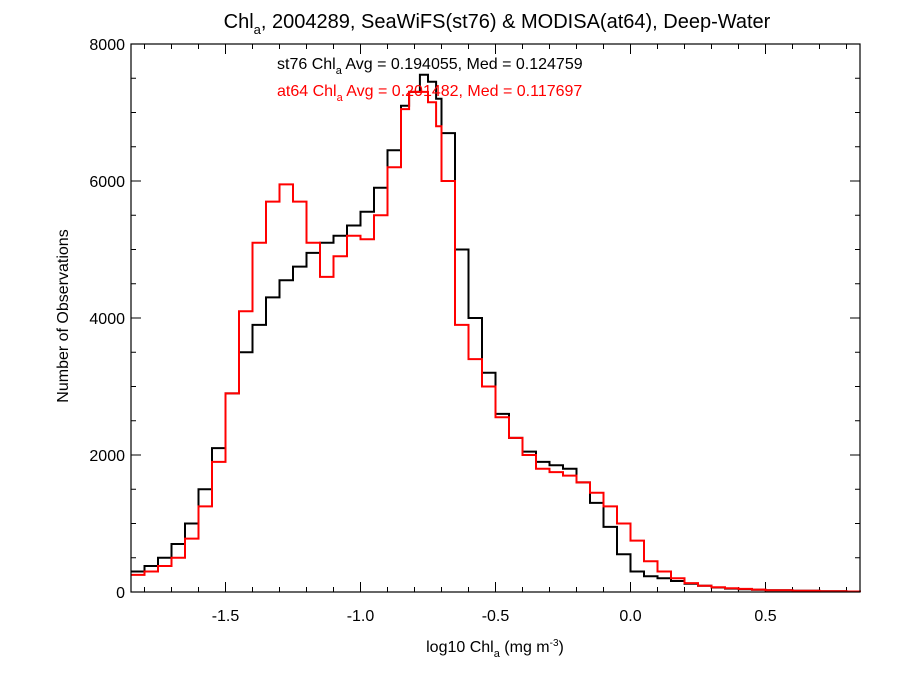  I want to click on annotation-st76: st76 Chla Avg = 0.194055, Med = 0.124759, so click(430, 66).